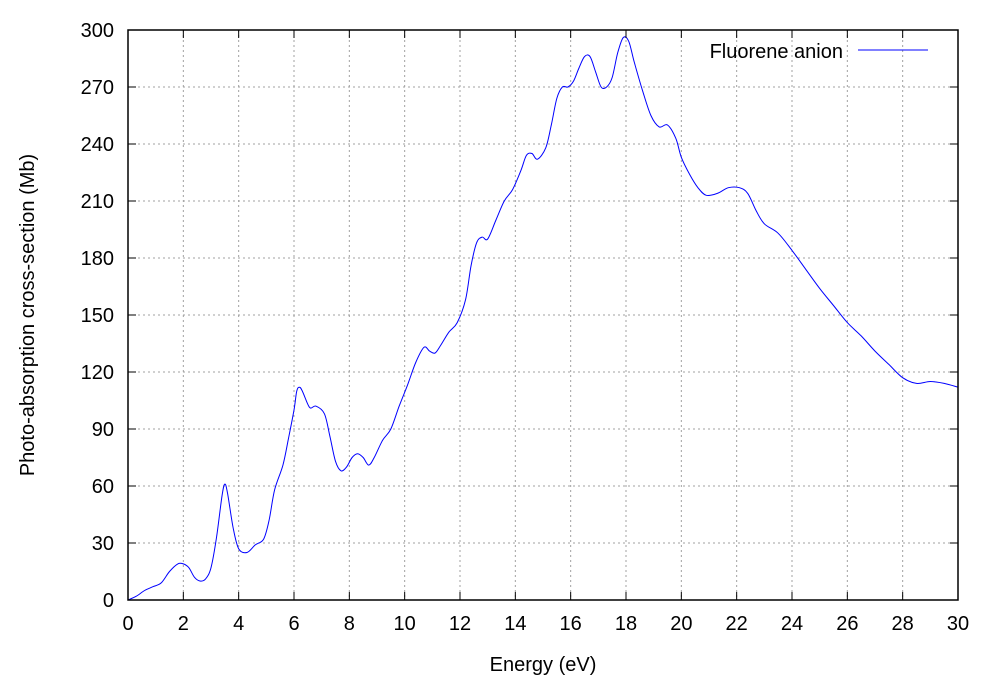 The width and height of the screenshot is (1000, 700). Describe the element at coordinates (847, 624) in the screenshot. I see `x-tick-label: 26` at that location.